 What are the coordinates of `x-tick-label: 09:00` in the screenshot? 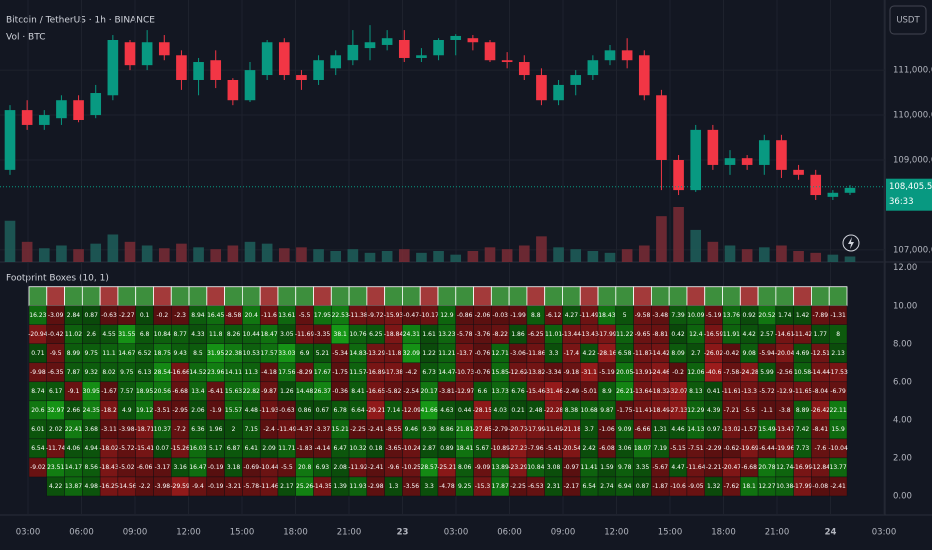 It's located at (563, 533).